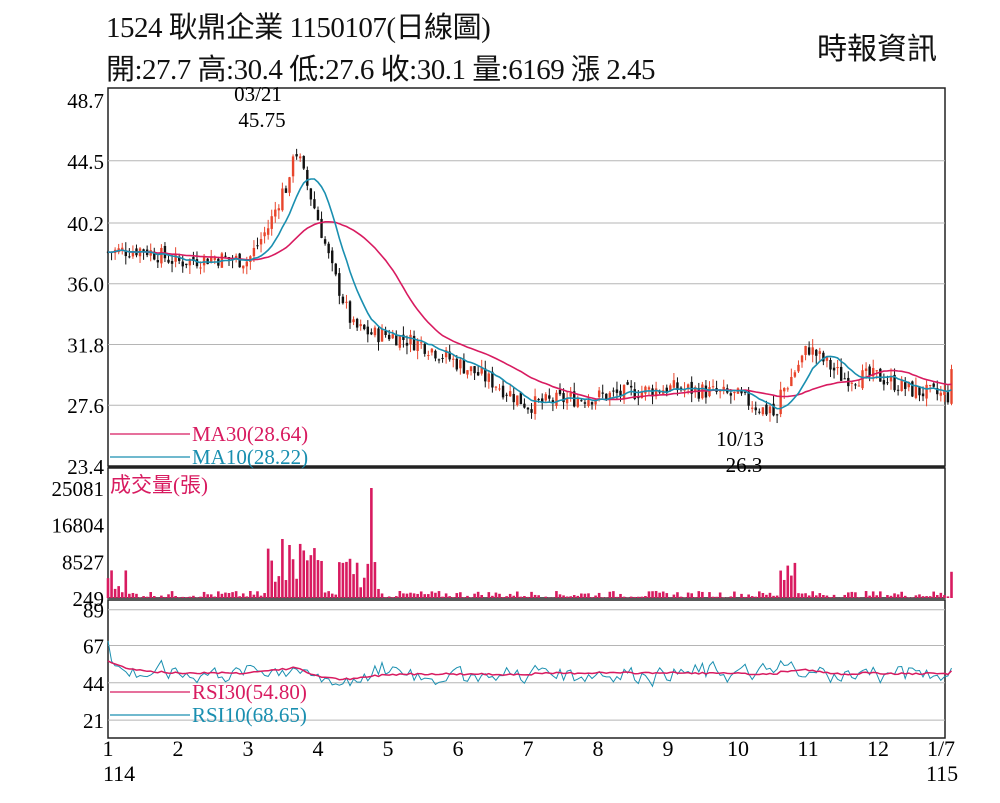  I want to click on peak-value-label: 45.75, so click(261, 120).